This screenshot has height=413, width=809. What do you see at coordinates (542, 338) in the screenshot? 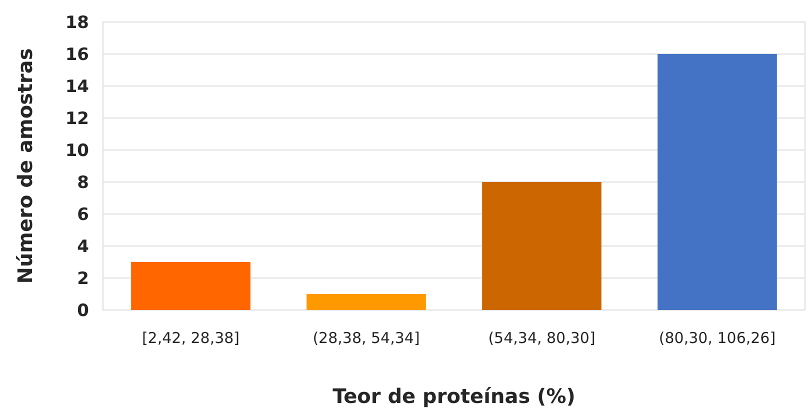
I see `x-tick-label: (54,34, 80,30]` at bounding box center [542, 338].